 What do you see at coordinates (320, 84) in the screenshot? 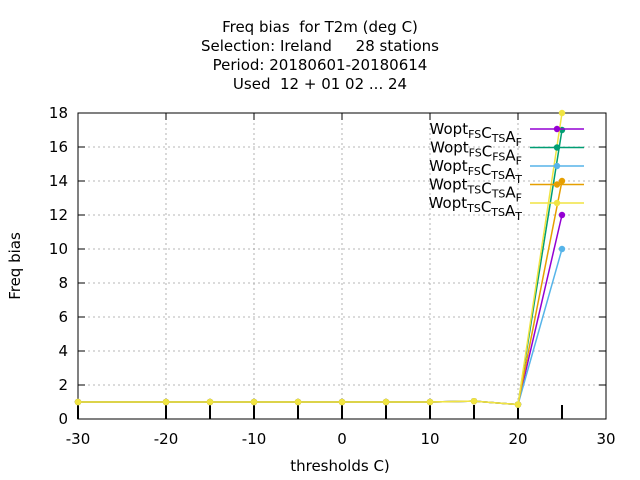
I see `chart-title-line-4: Used 12 + 01 02 ... 24` at bounding box center [320, 84].